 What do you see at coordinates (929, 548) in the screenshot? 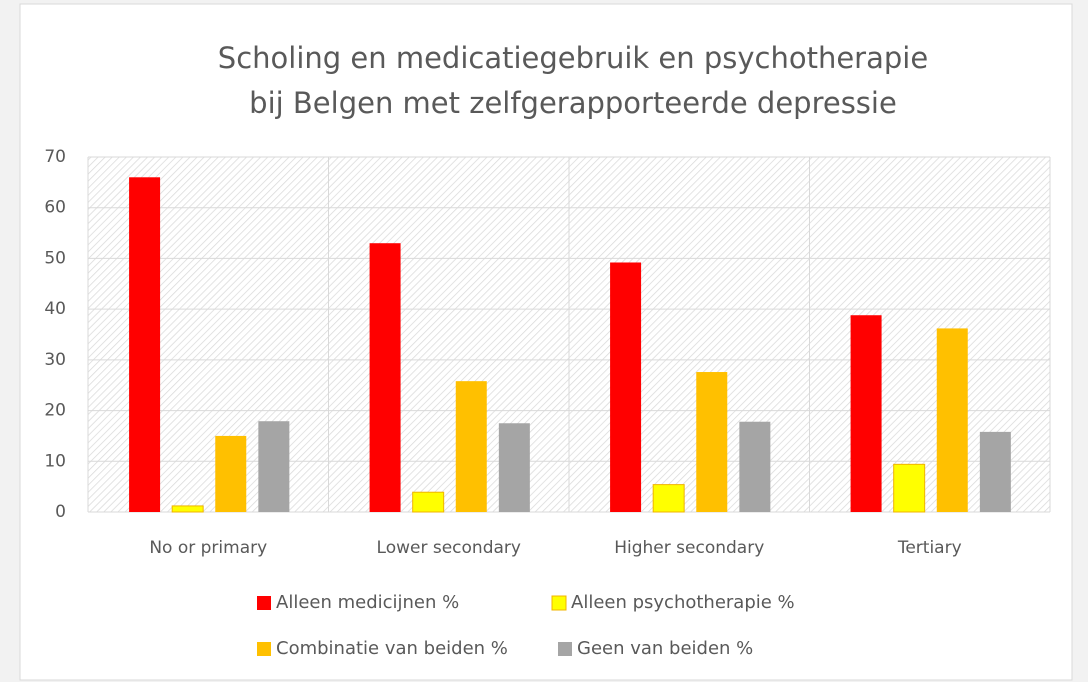
I see `x-tick-label: Tertiary` at bounding box center [929, 548].